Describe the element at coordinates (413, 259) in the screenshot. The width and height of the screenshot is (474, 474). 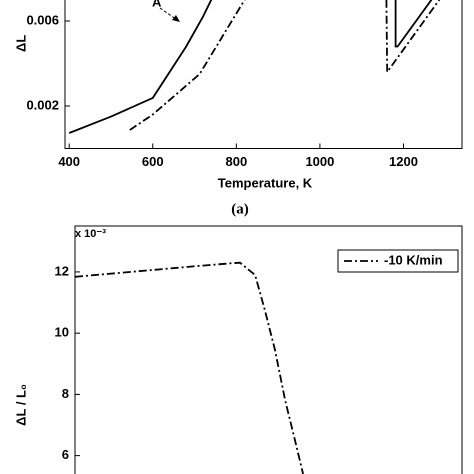
I see `legend-label: -10 K/min` at that location.